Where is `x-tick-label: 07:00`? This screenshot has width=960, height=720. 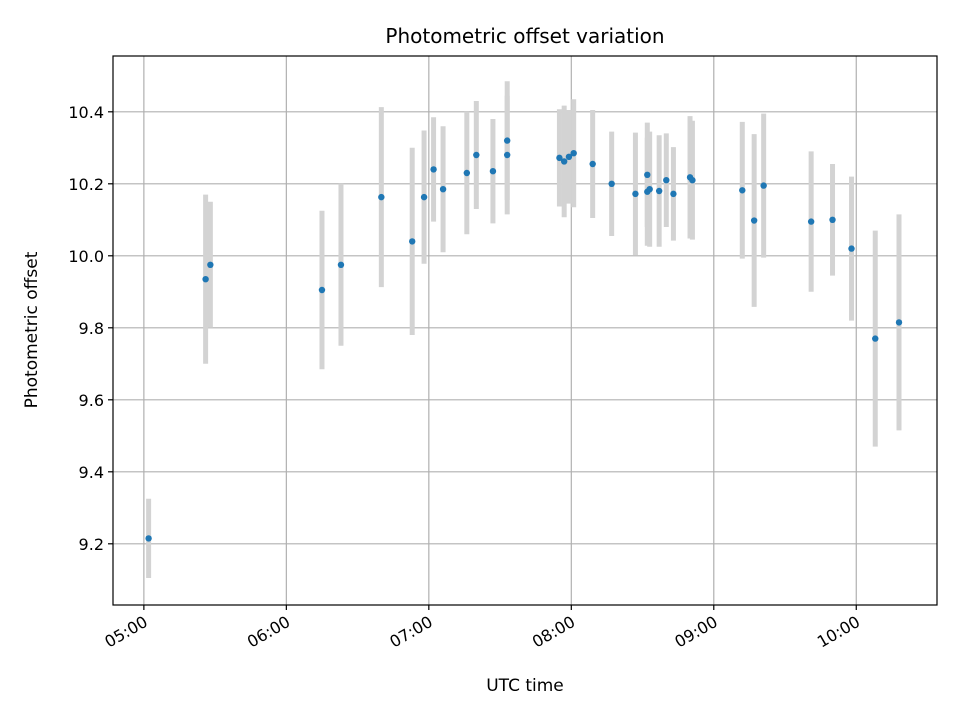
x-tick-label: 07:00 is located at coordinates (410, 632).